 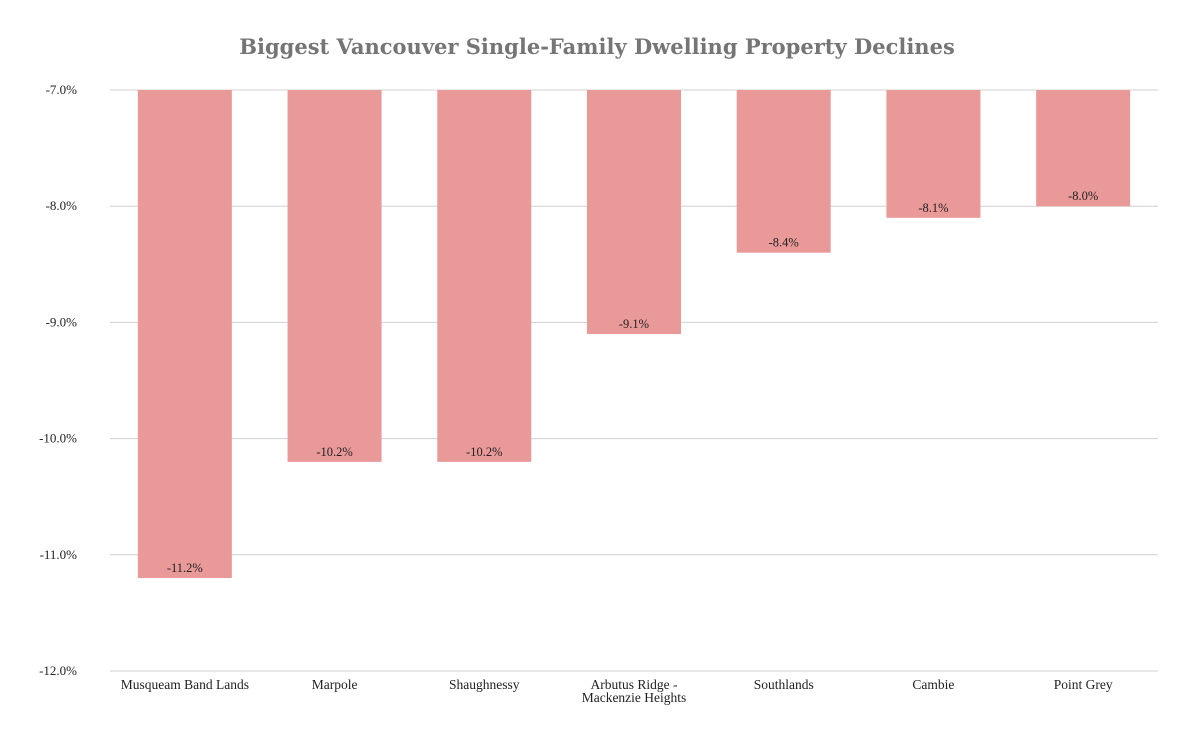 I want to click on y-axis-tick-labels: -7.0% -8.0% -9.0% -10.0% -11.0% -12.0%, so click(x=58, y=380).